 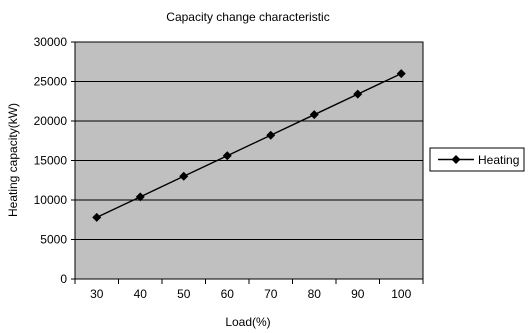 I want to click on x-tick-label-100: 100, so click(x=401, y=294).